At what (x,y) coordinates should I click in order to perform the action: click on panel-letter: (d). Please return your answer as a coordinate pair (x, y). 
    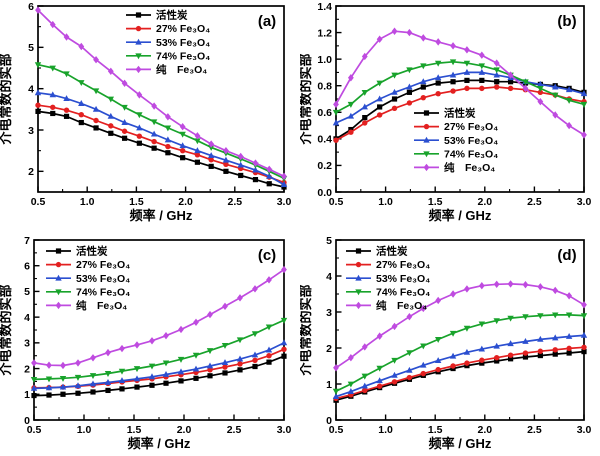
    Looking at the image, I should click on (566, 255).